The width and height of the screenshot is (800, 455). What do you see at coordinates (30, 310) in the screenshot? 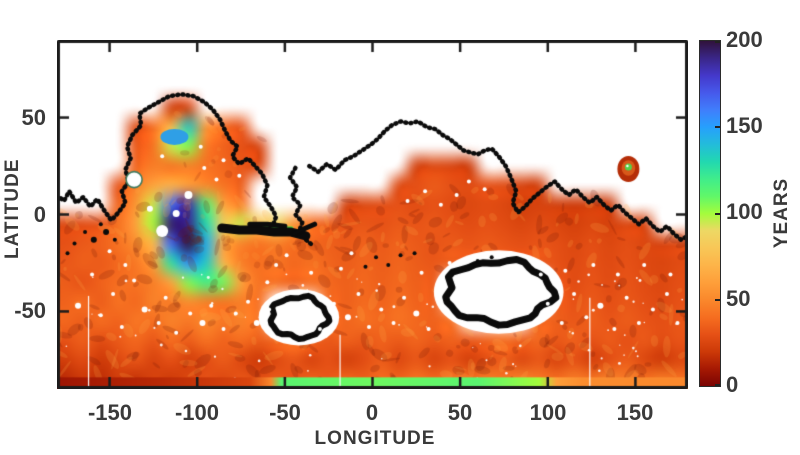
I see `y-tick-label-2: -50` at bounding box center [30, 310].